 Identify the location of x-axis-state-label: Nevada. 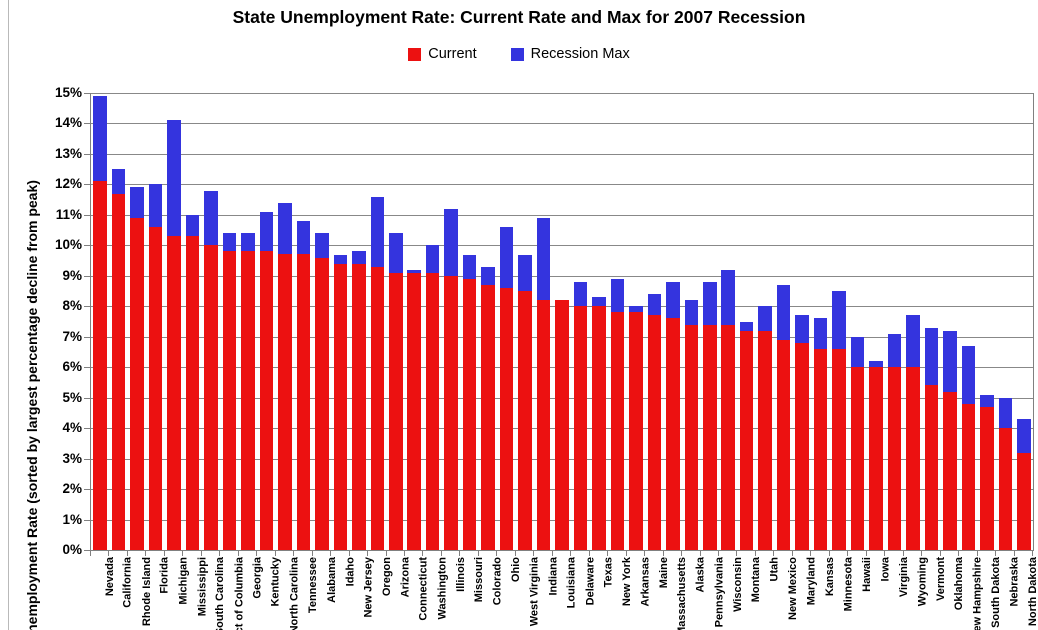
(109, 577).